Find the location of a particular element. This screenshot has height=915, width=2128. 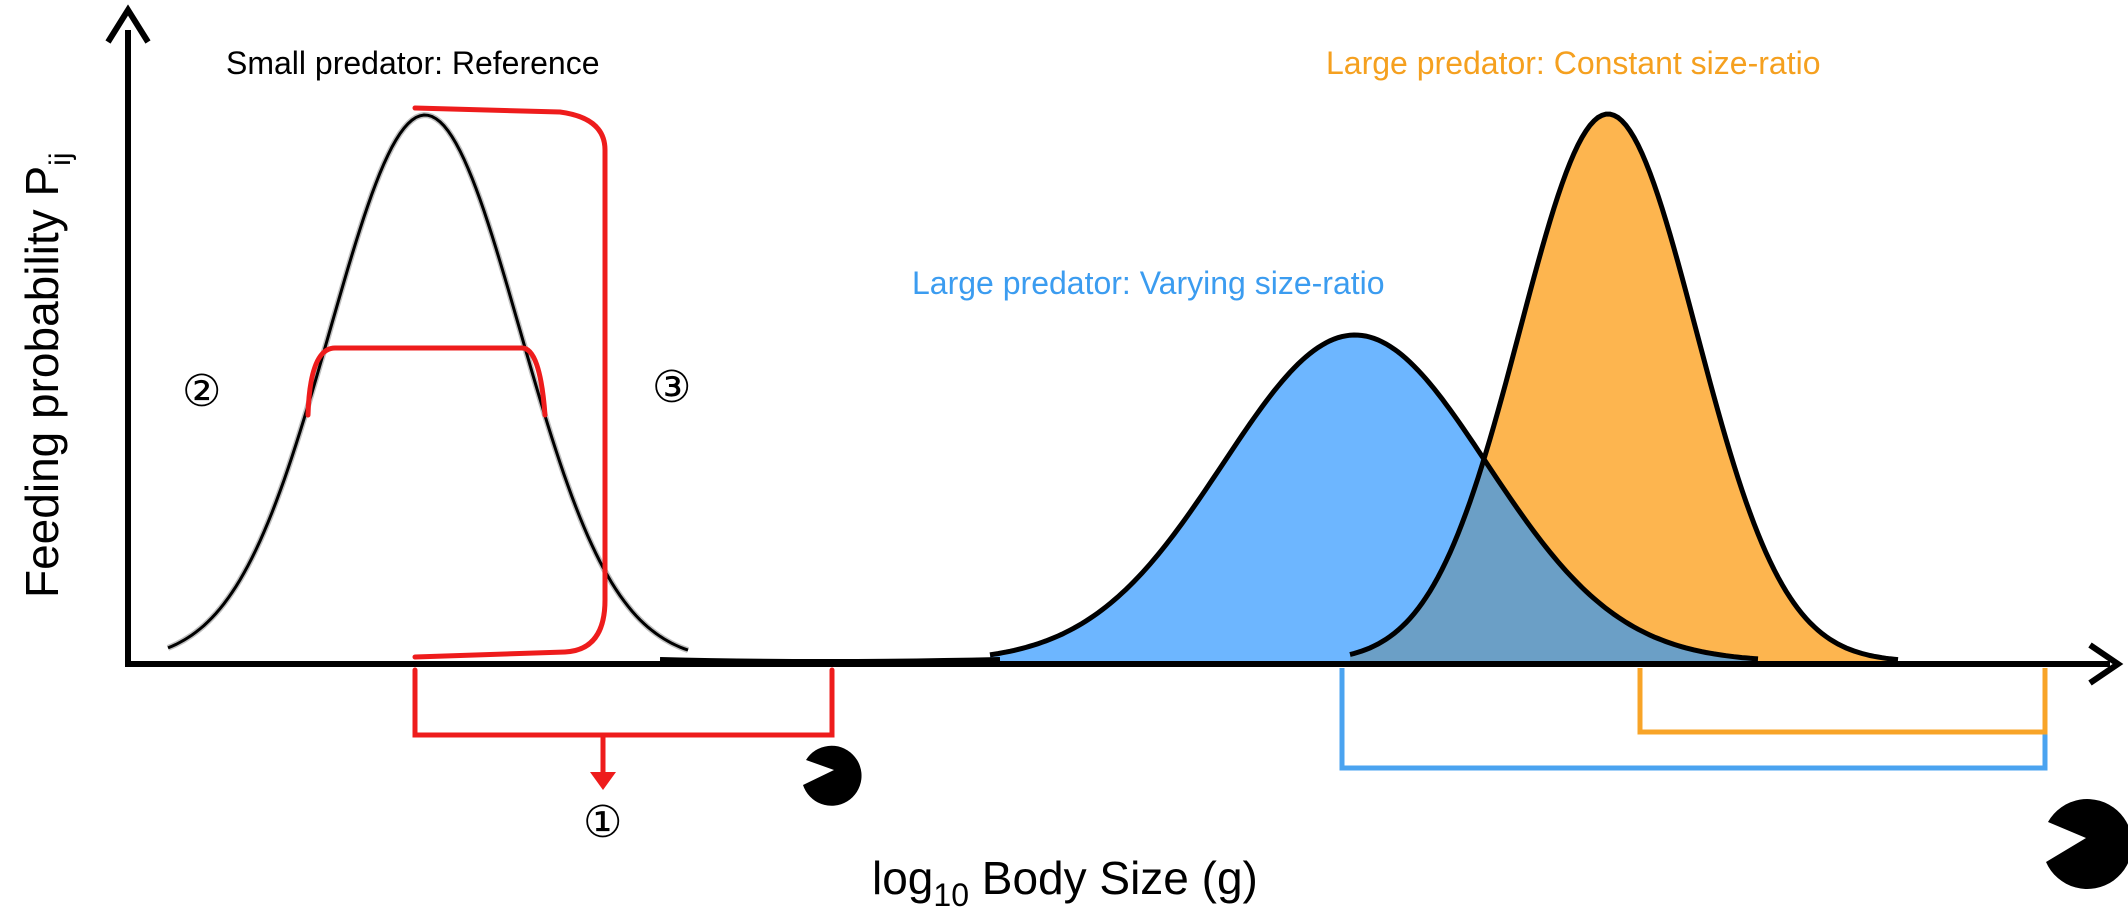

x-axis is located at coordinates (1124, 664).